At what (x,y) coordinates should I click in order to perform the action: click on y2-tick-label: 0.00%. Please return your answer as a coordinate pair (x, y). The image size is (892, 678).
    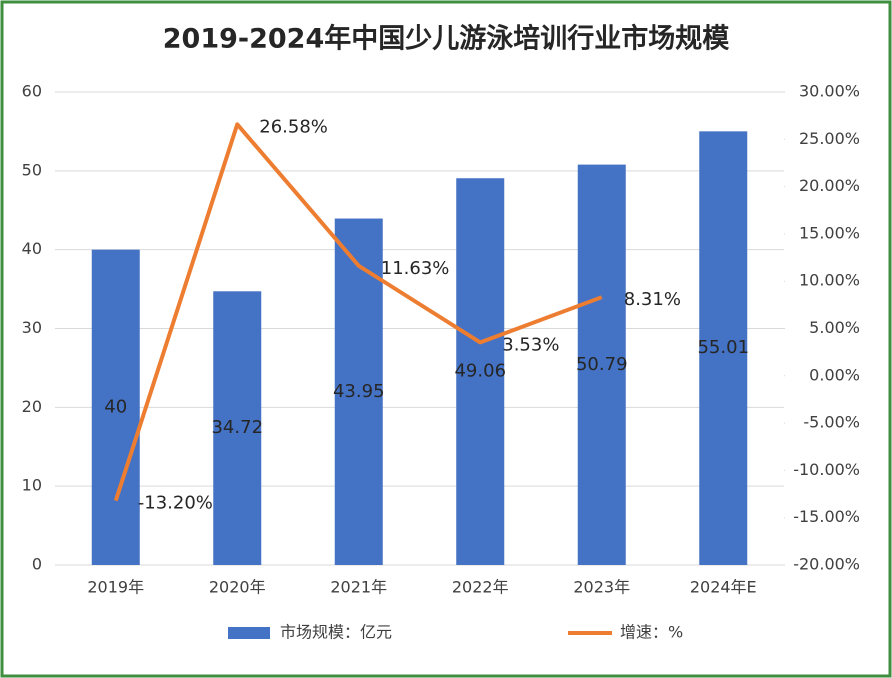
    Looking at the image, I should click on (834, 374).